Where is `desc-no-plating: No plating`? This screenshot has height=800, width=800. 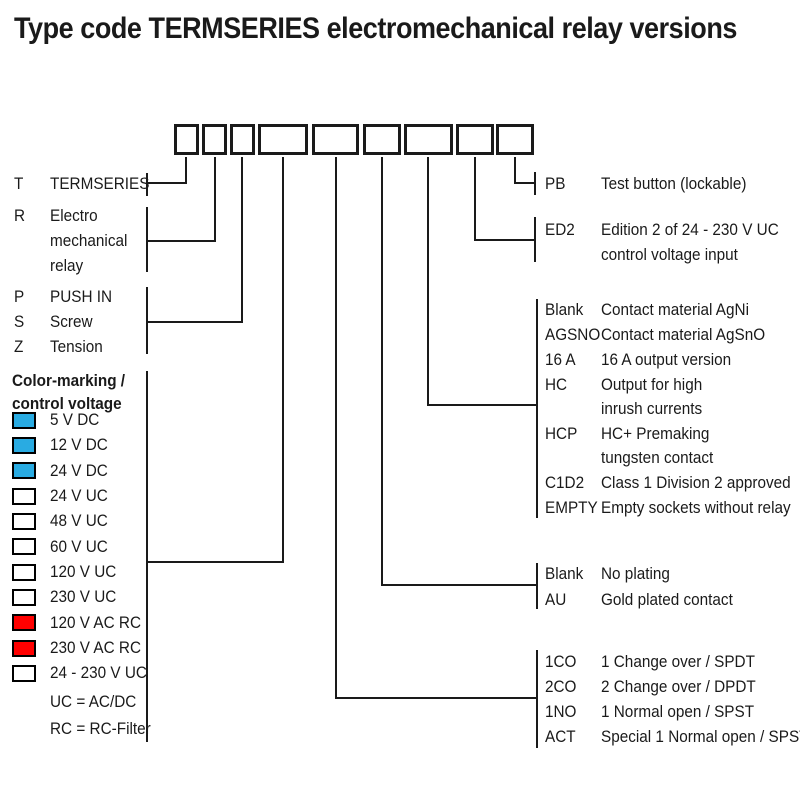
desc-no-plating: No plating is located at coordinates (635, 573).